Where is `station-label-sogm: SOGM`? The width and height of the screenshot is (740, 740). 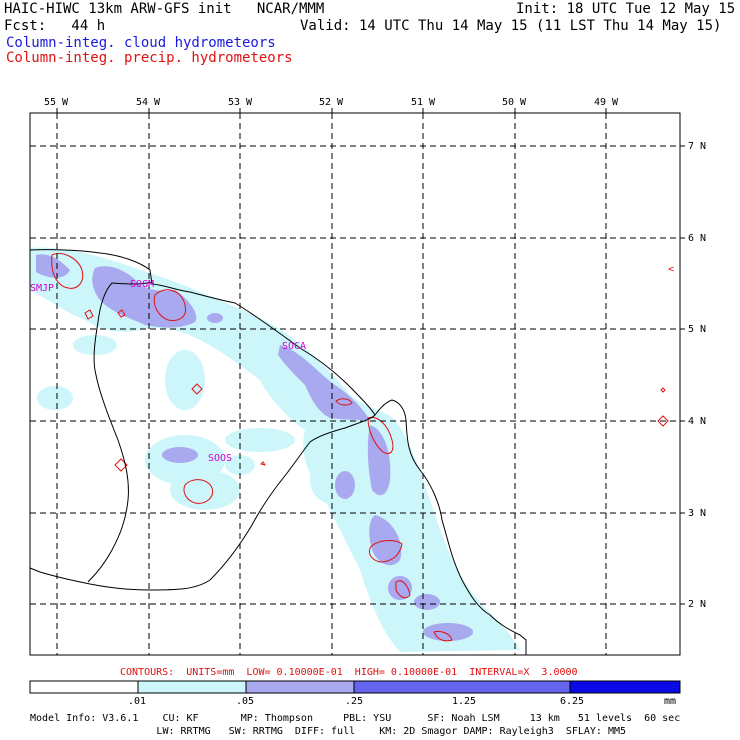 station-label-sogm: SOGM is located at coordinates (142, 284).